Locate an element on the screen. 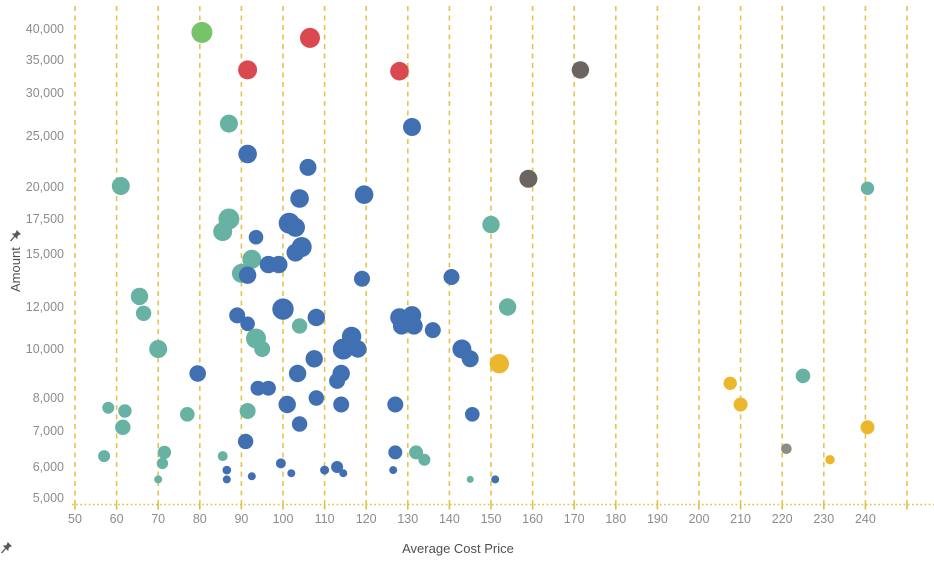 Image resolution: width=934 pixels, height=573 pixels. x-tick-label: 170 is located at coordinates (574, 519).